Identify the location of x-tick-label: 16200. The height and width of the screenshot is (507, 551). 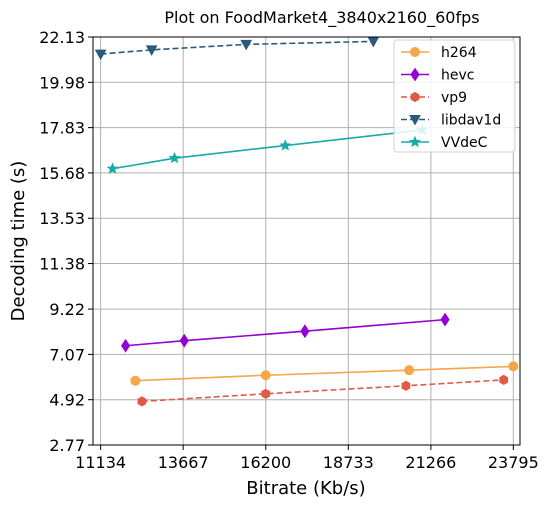
(265, 462).